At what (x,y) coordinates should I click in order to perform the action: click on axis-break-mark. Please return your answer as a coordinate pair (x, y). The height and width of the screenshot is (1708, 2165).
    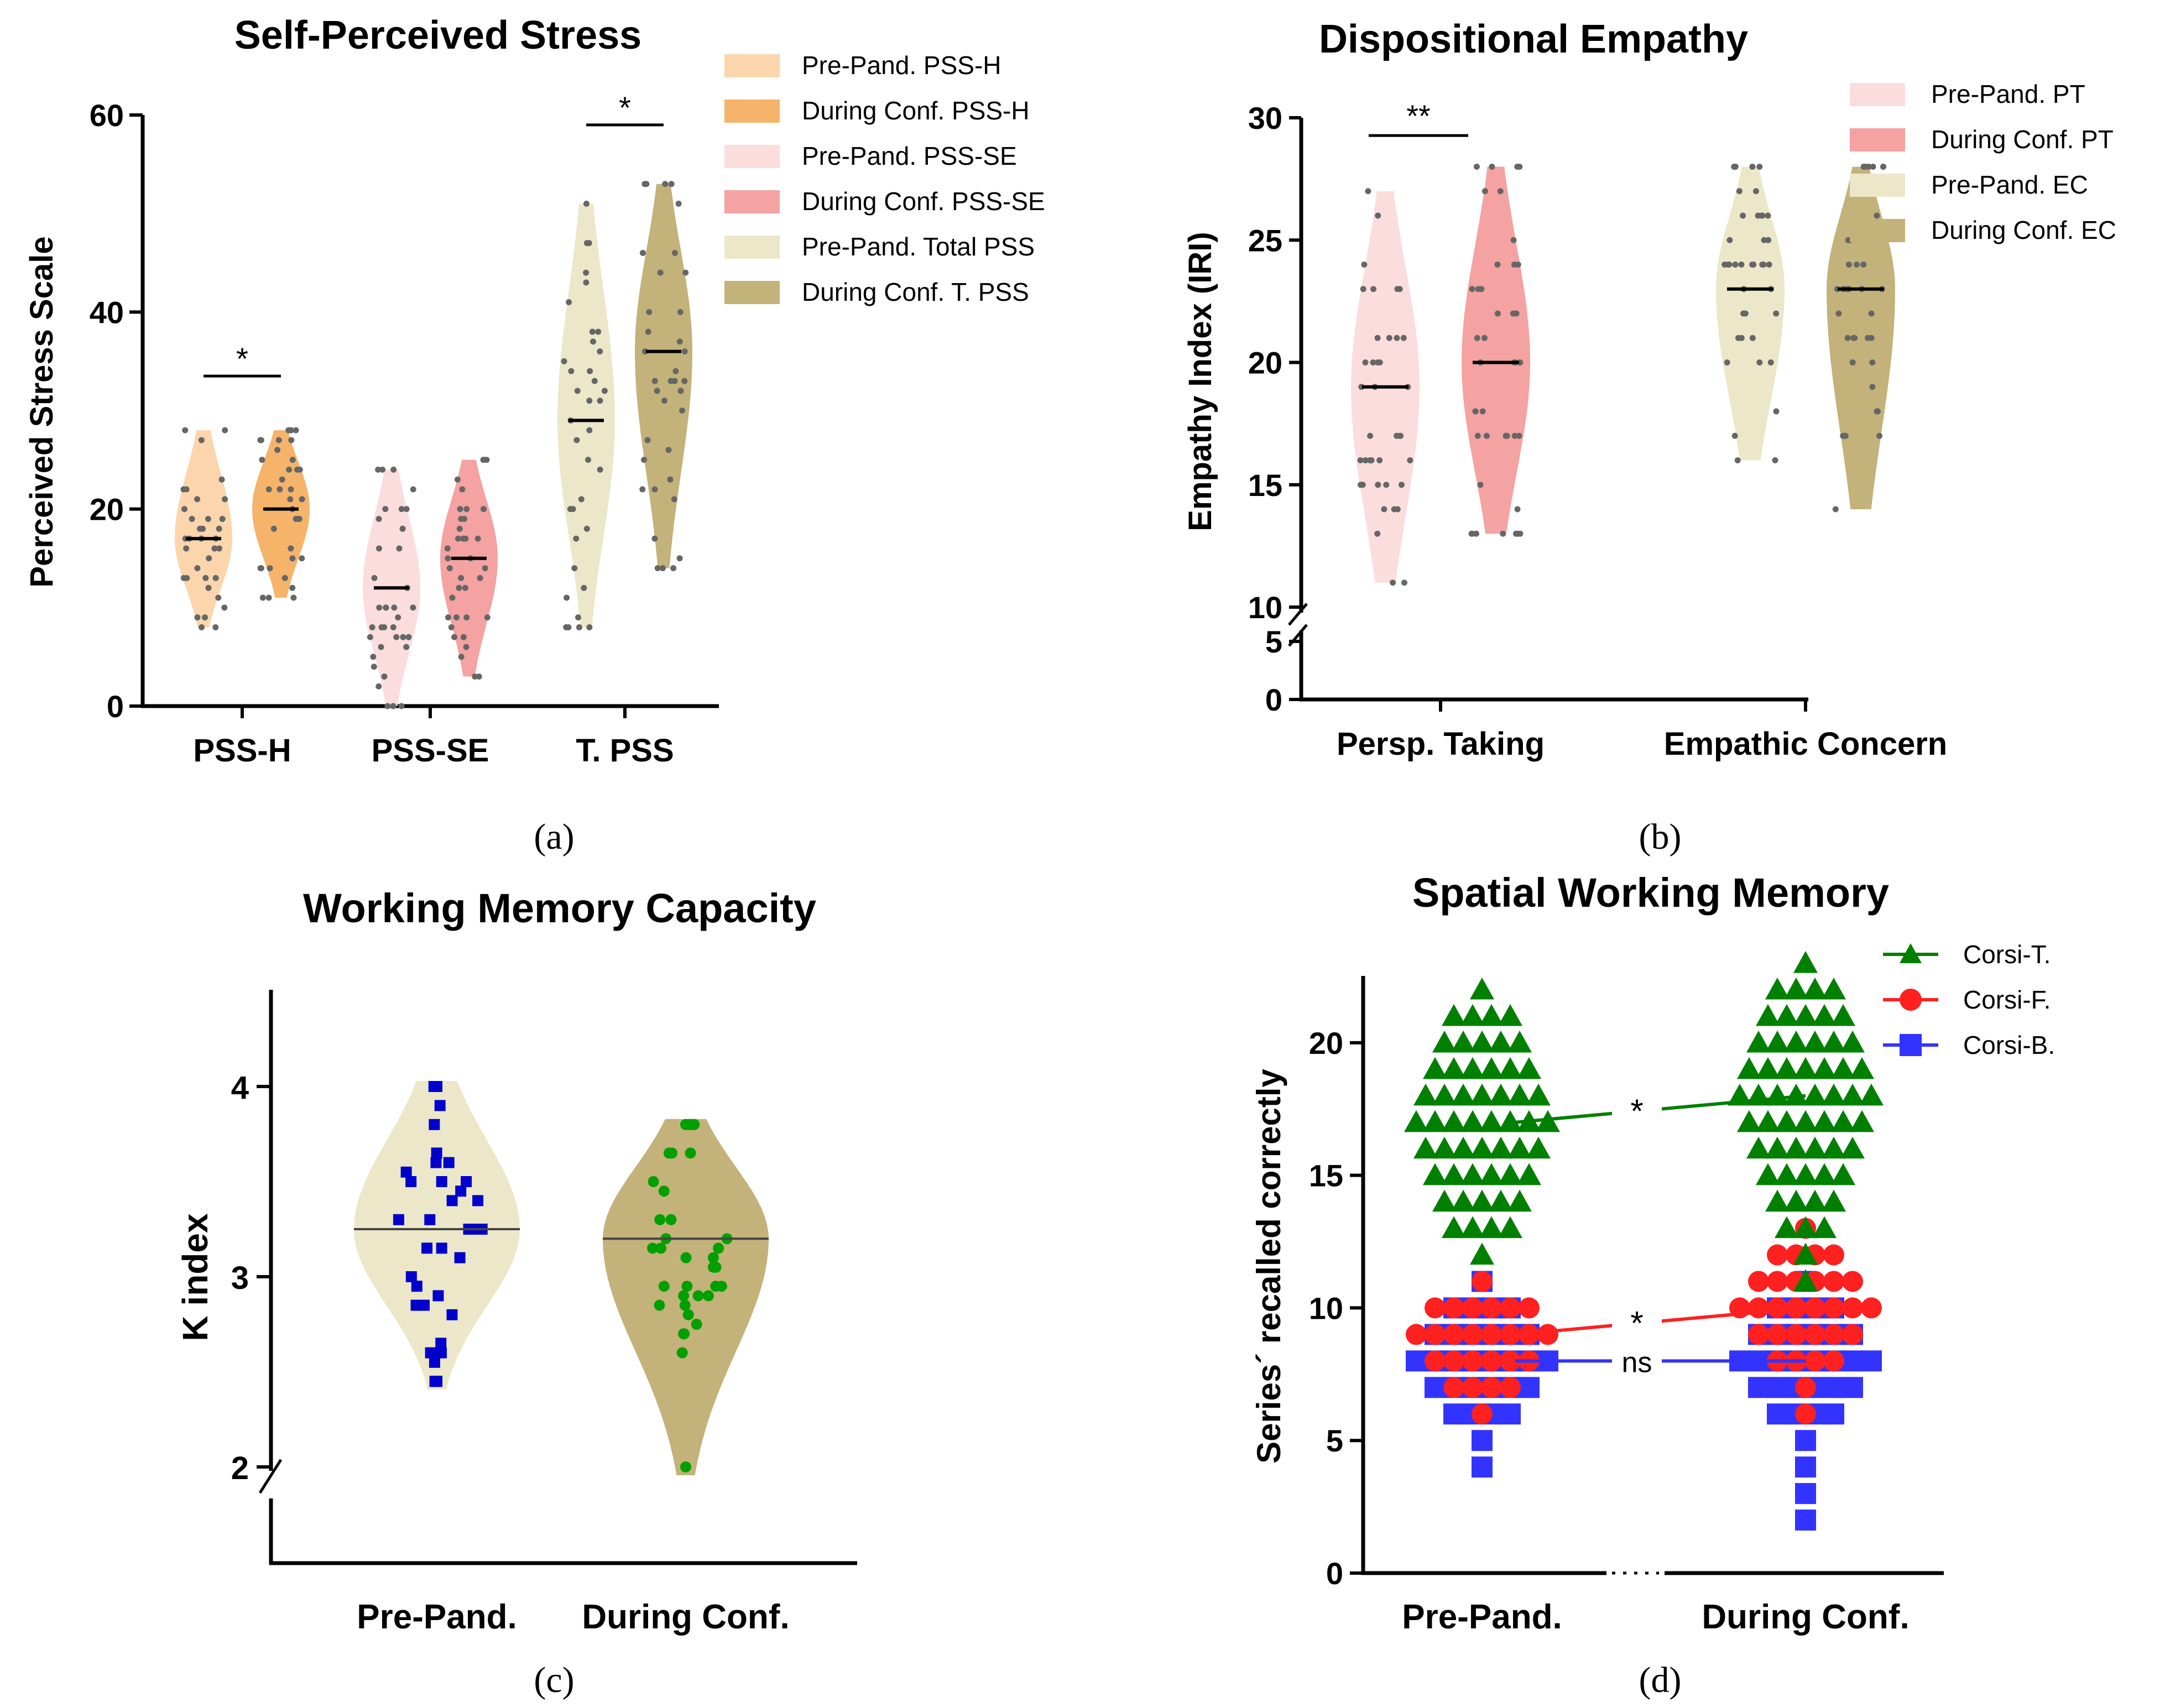
    Looking at the image, I should click on (1298, 614).